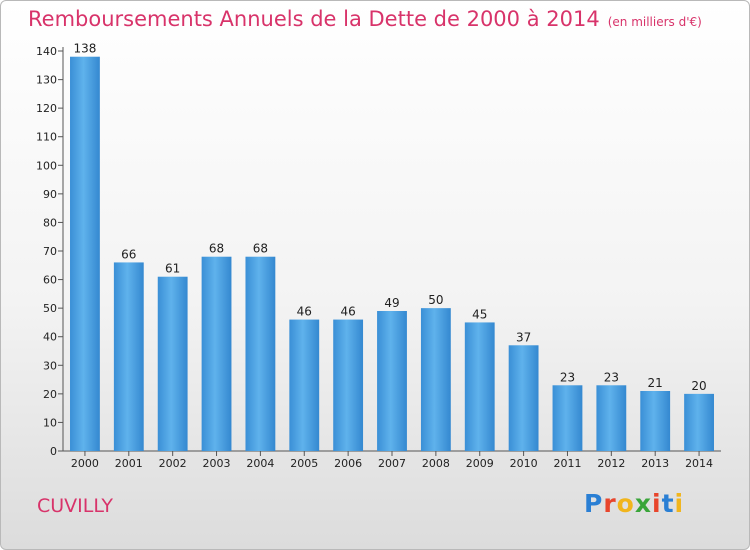  What do you see at coordinates (643, 503) in the screenshot?
I see `logo-letter: x` at bounding box center [643, 503].